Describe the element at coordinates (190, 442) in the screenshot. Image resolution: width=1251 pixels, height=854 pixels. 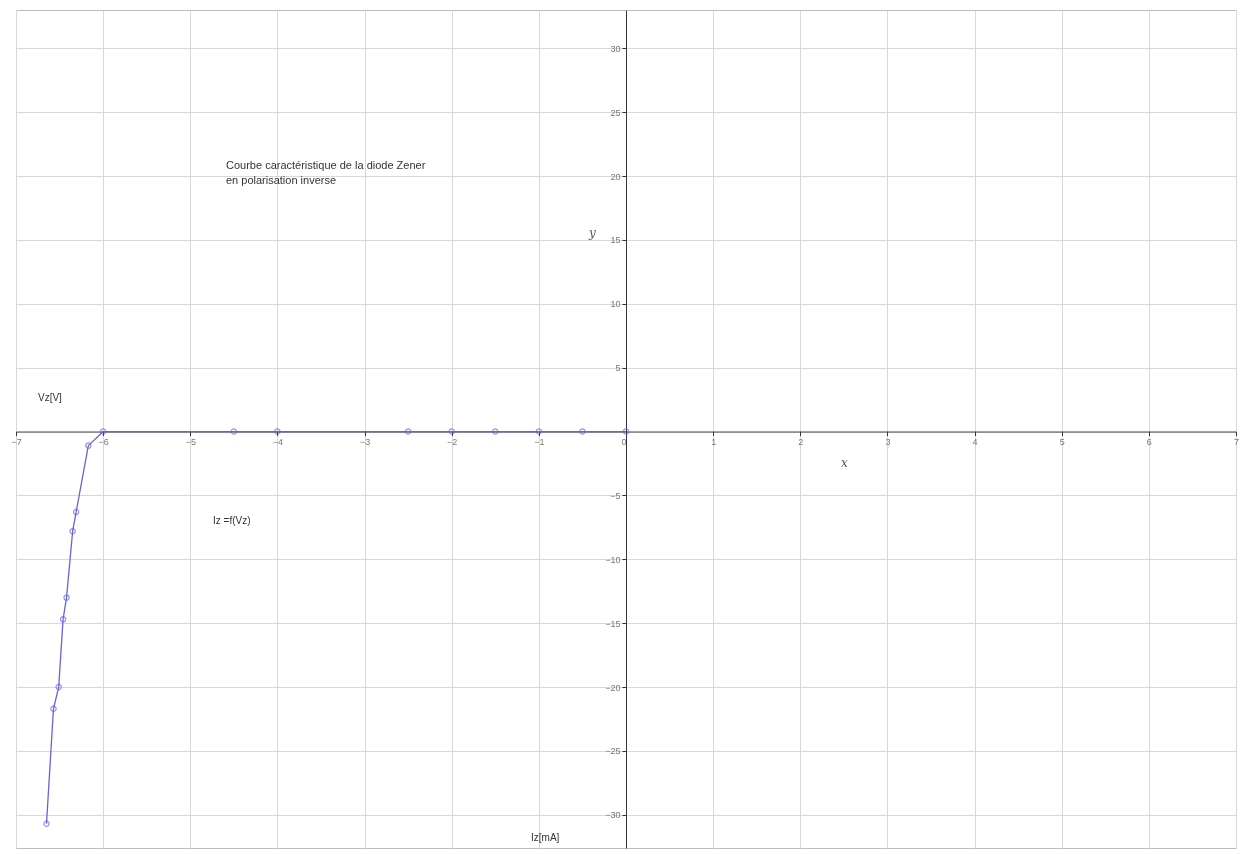
I see `x-tick-label: −5` at that location.